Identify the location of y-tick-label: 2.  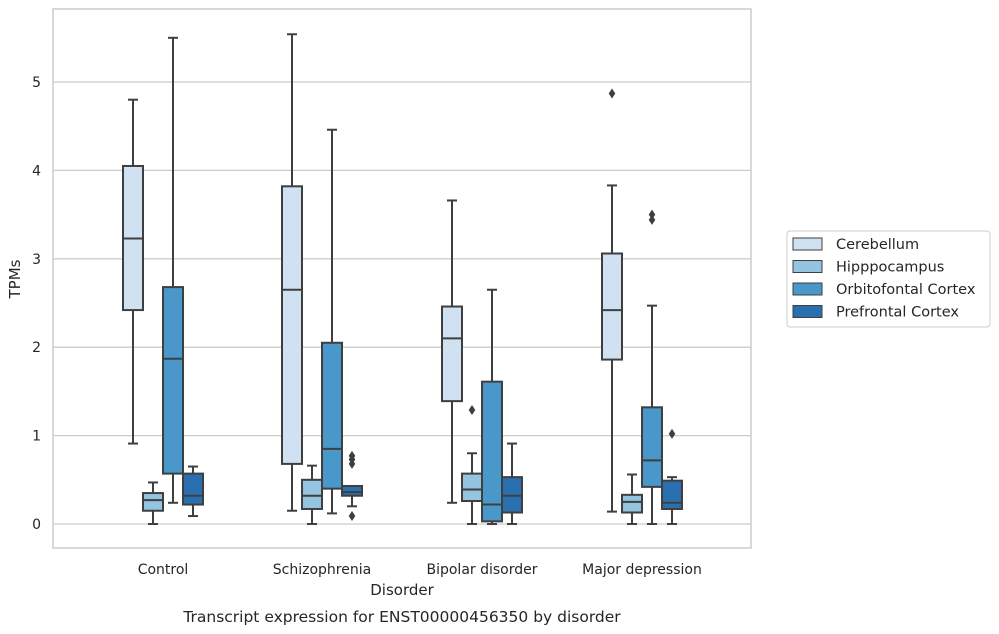
(36, 348).